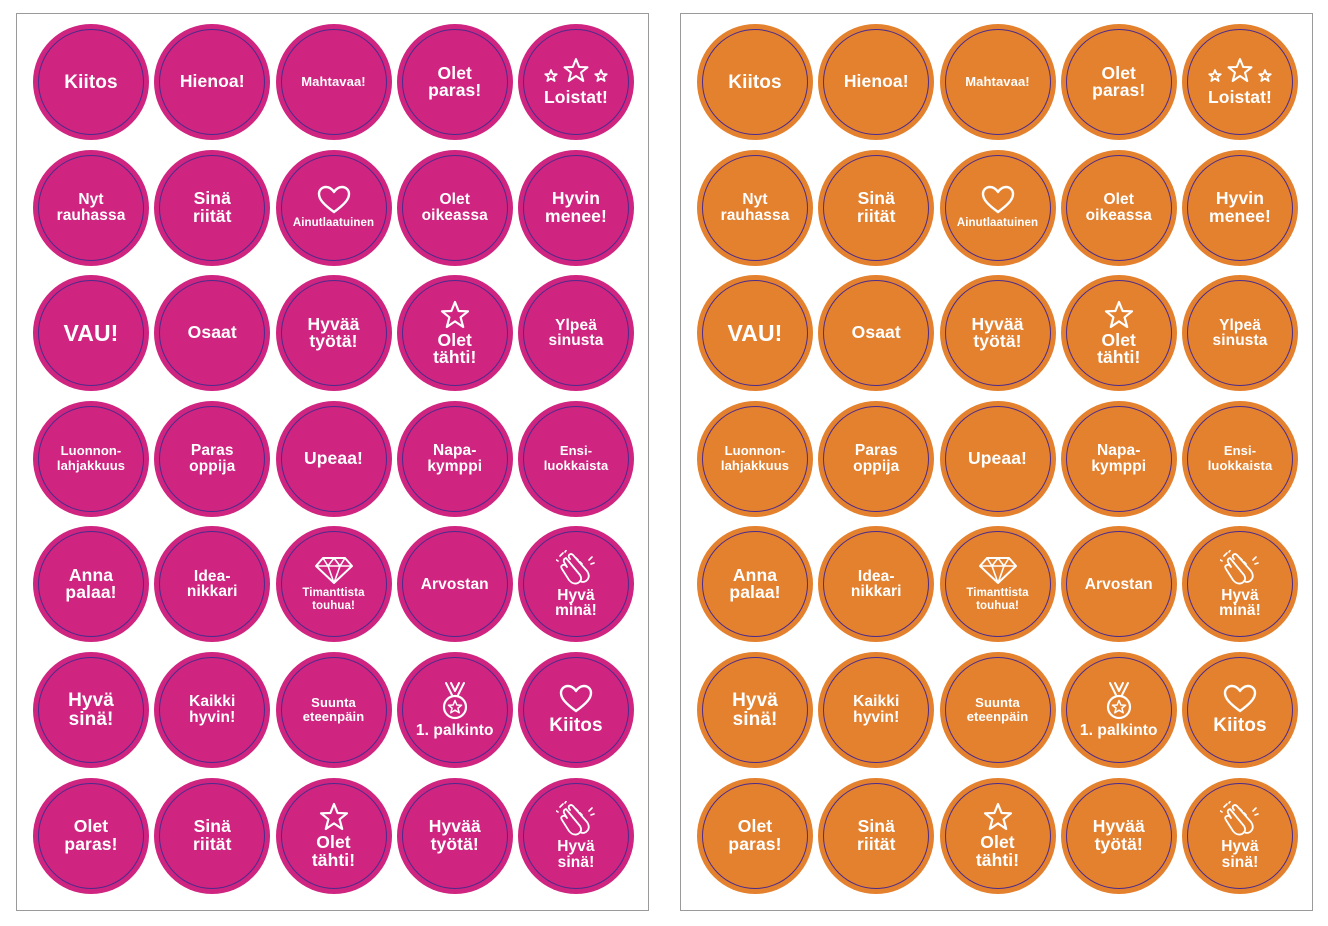 This screenshot has height=926, width=1328. I want to click on sticker-label: Ylpeä sinusta, so click(576, 333).